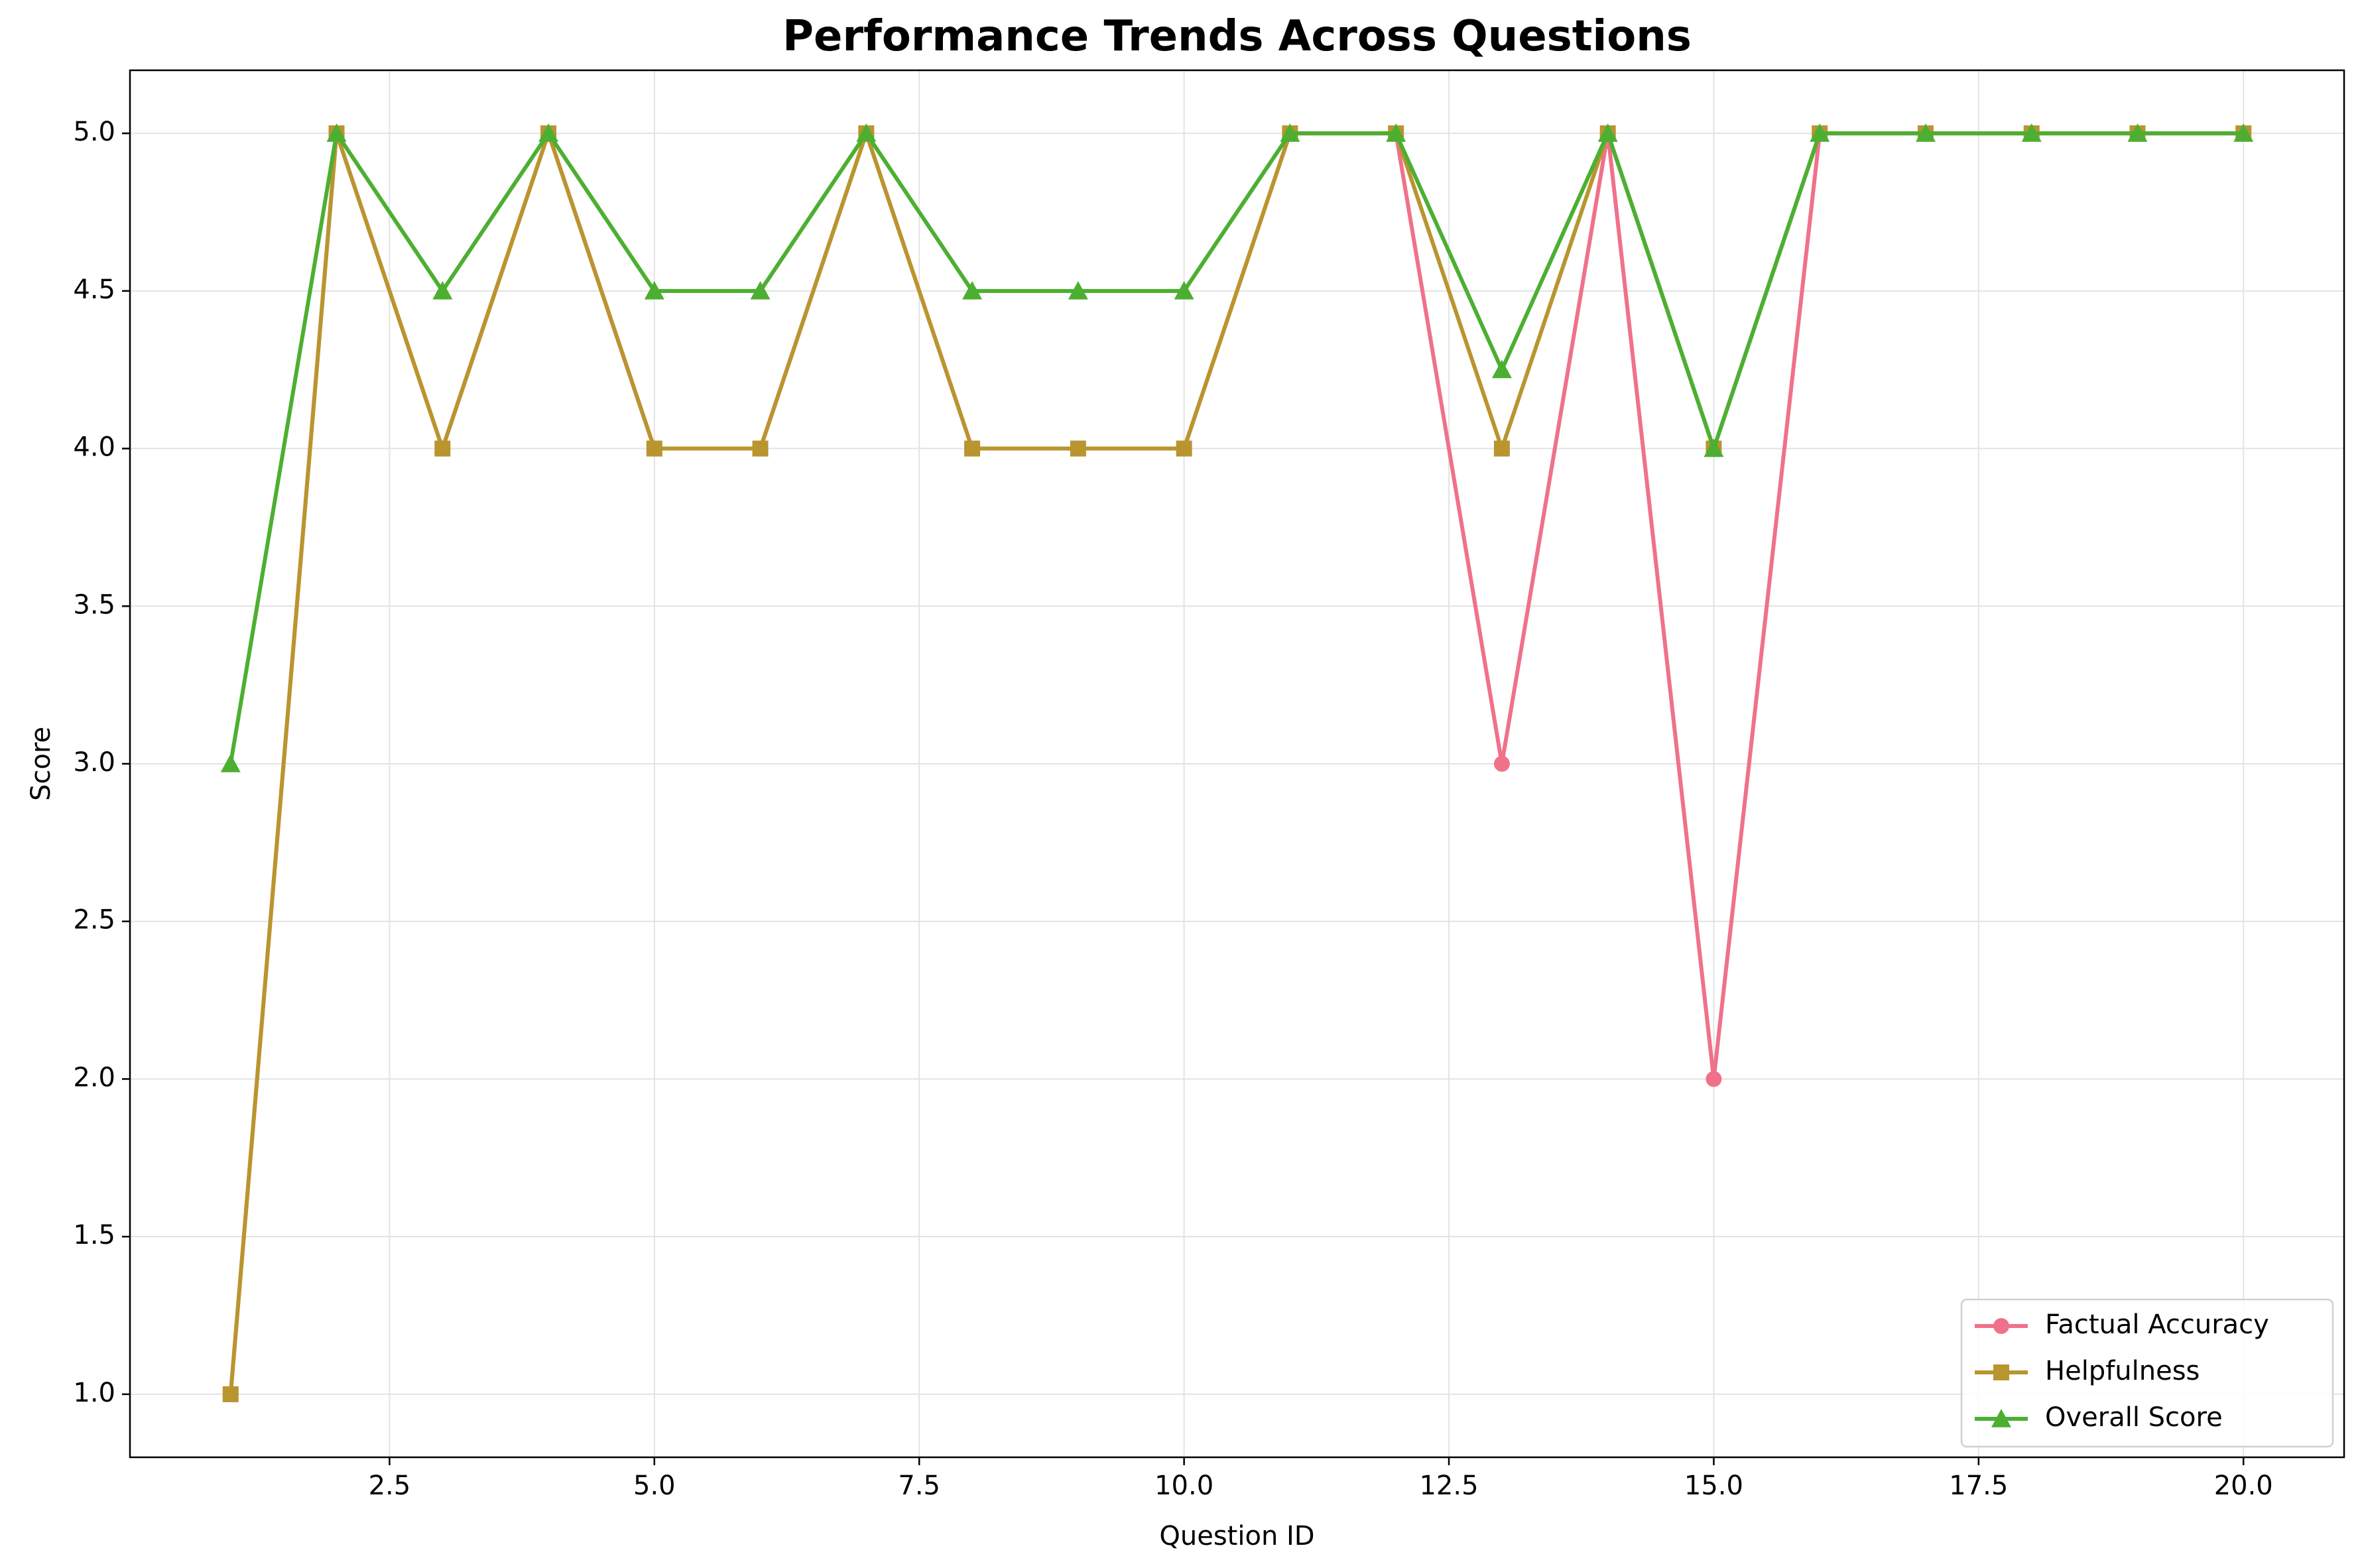 The height and width of the screenshot is (1568, 2362). I want to click on legend-item: Overall Score, so click(2099, 1417).